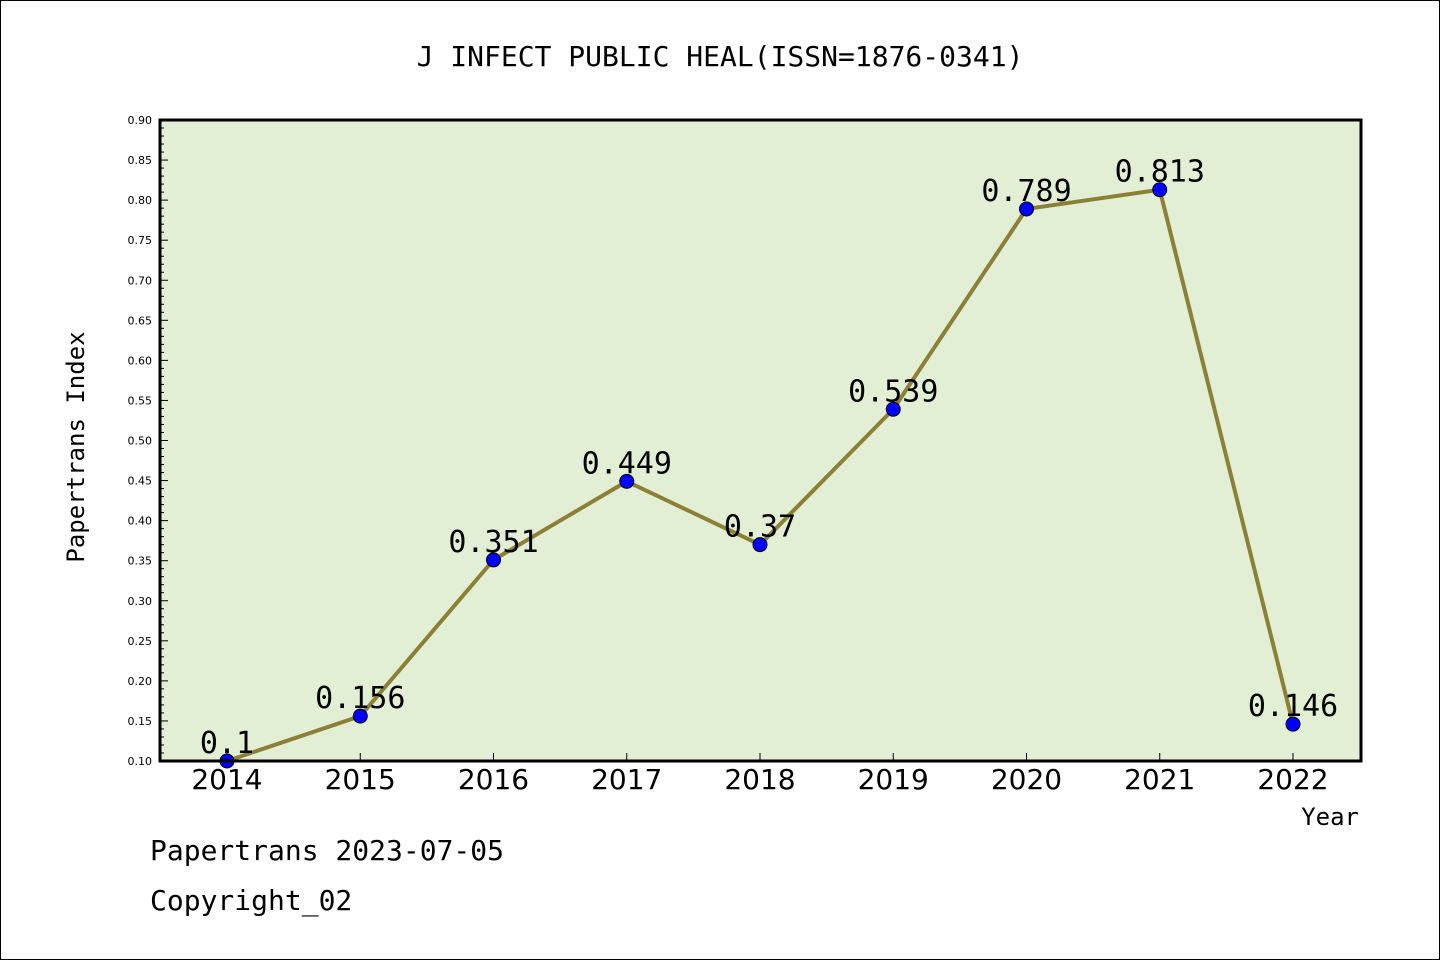  What do you see at coordinates (1293, 706) in the screenshot?
I see `data-label: 0.146` at bounding box center [1293, 706].